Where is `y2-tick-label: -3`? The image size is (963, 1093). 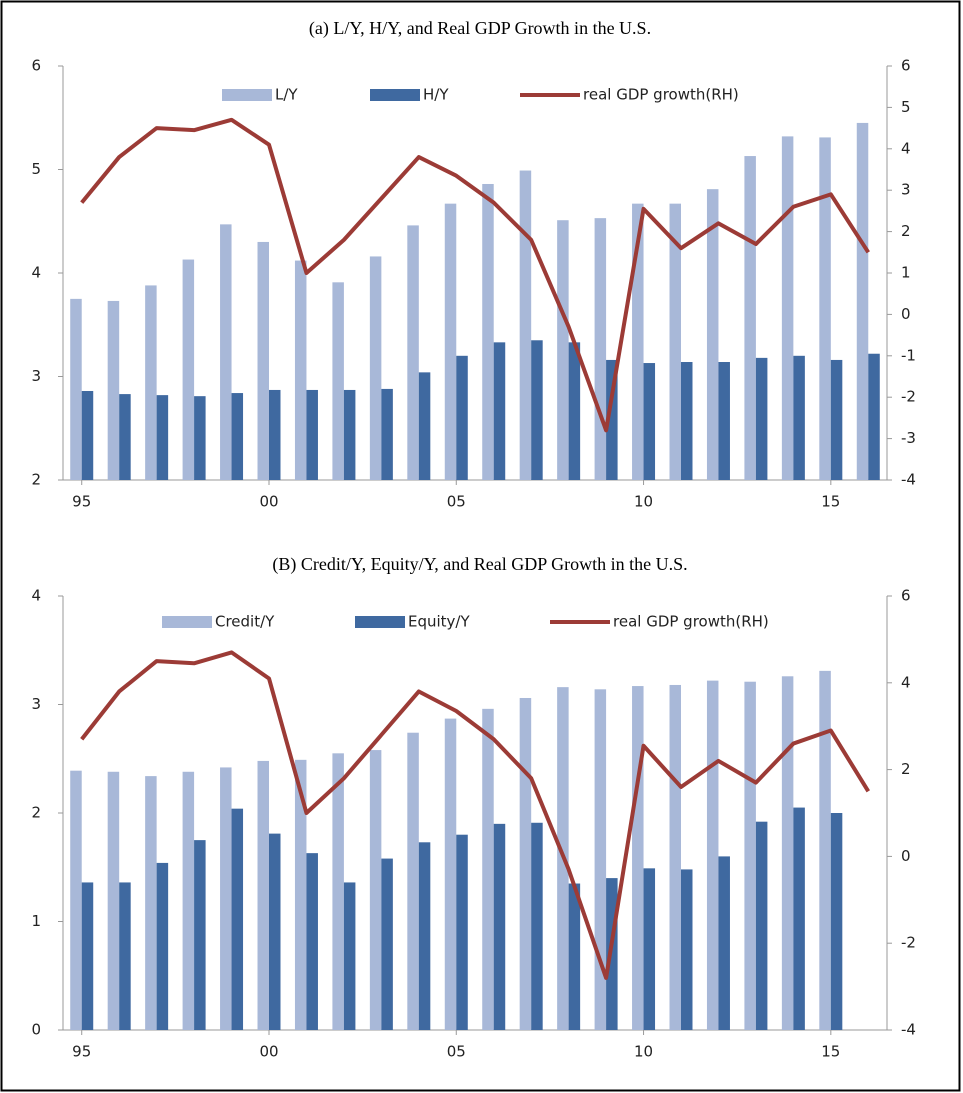 y2-tick-label: -3 is located at coordinates (908, 438).